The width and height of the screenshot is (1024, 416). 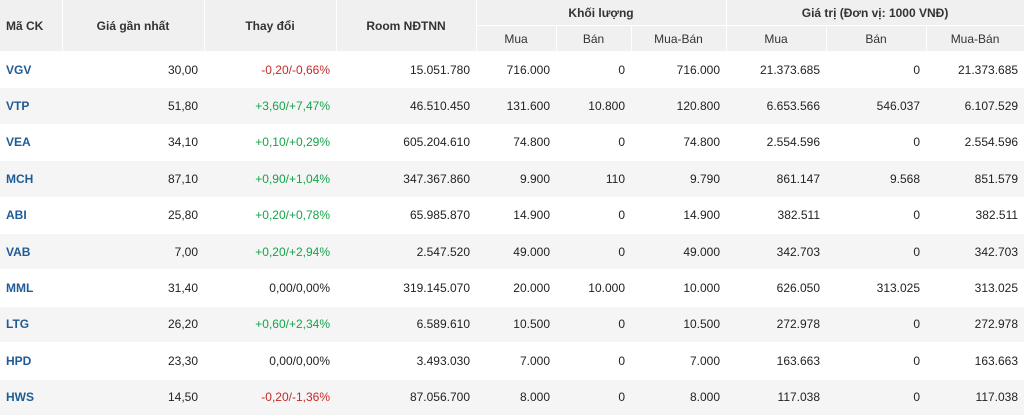 What do you see at coordinates (270, 325) in the screenshot?
I see `change-cell: +0,60/+2,34%` at bounding box center [270, 325].